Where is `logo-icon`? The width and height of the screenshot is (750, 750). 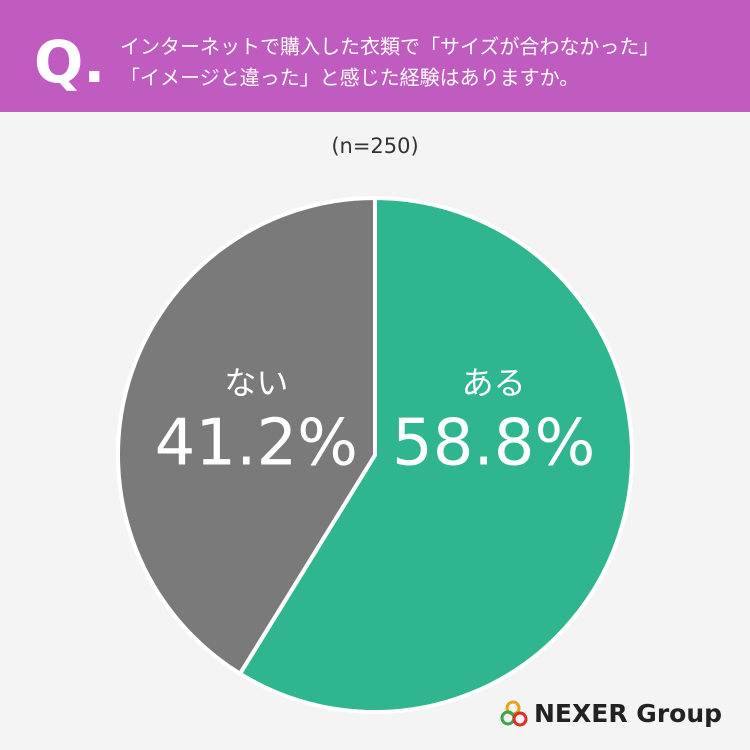
logo-icon is located at coordinates (514, 713).